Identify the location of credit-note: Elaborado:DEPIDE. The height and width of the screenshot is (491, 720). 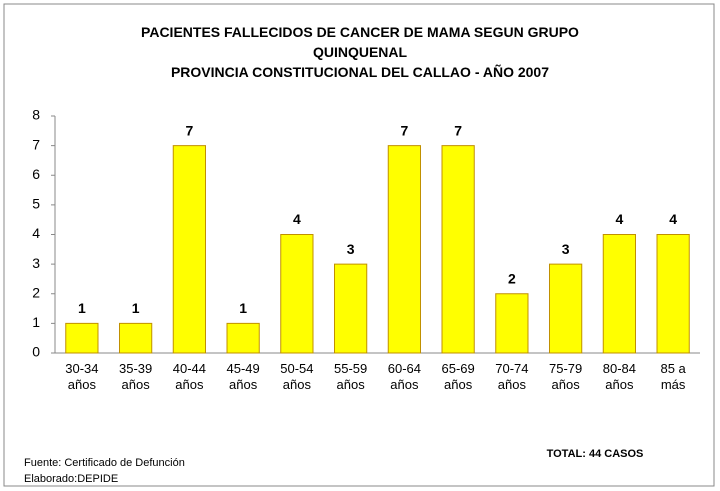
(71, 479).